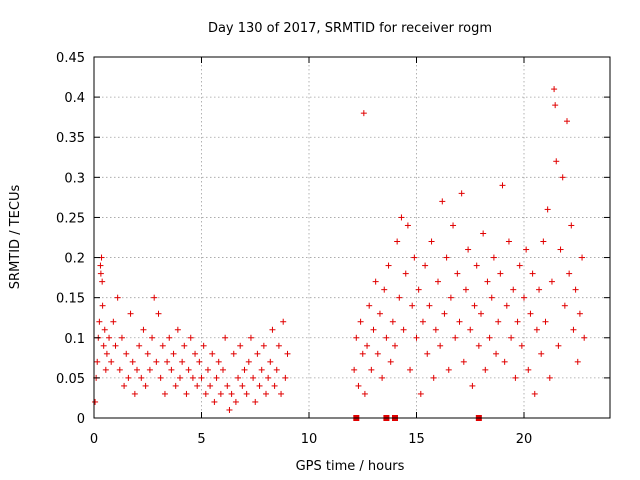  What do you see at coordinates (524, 439) in the screenshot?
I see `x-tick-label: 20` at bounding box center [524, 439].